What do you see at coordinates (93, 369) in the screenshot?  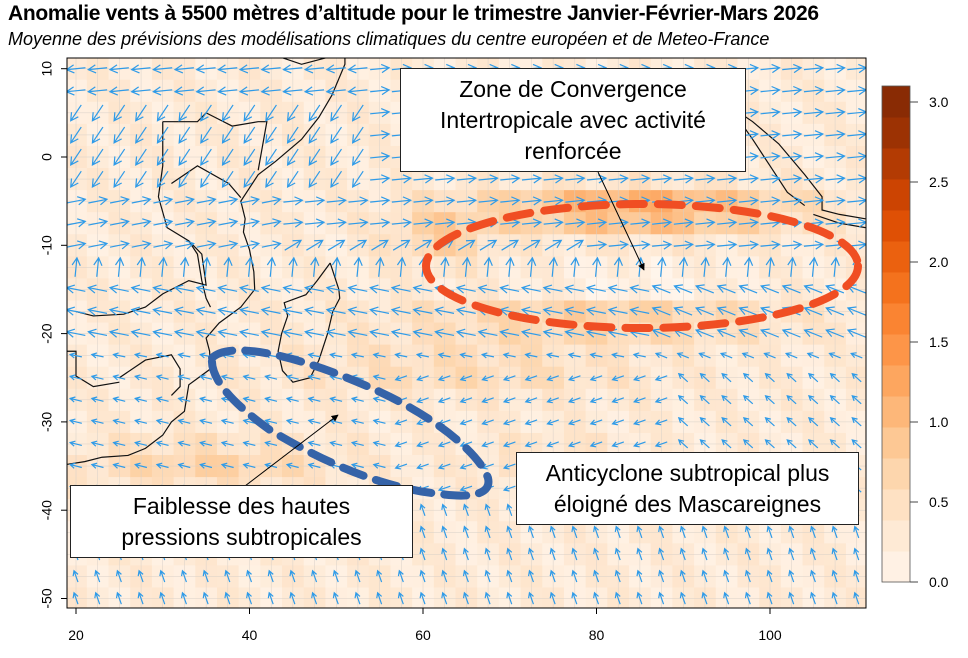 I see `coastline` at bounding box center [93, 369].